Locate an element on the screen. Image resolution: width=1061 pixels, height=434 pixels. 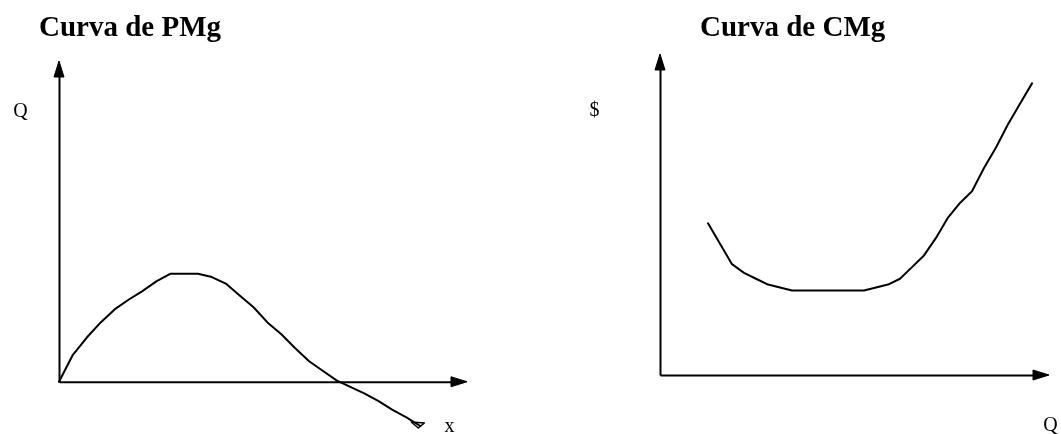
chart-title: Curva de PMg is located at coordinates (130, 26).